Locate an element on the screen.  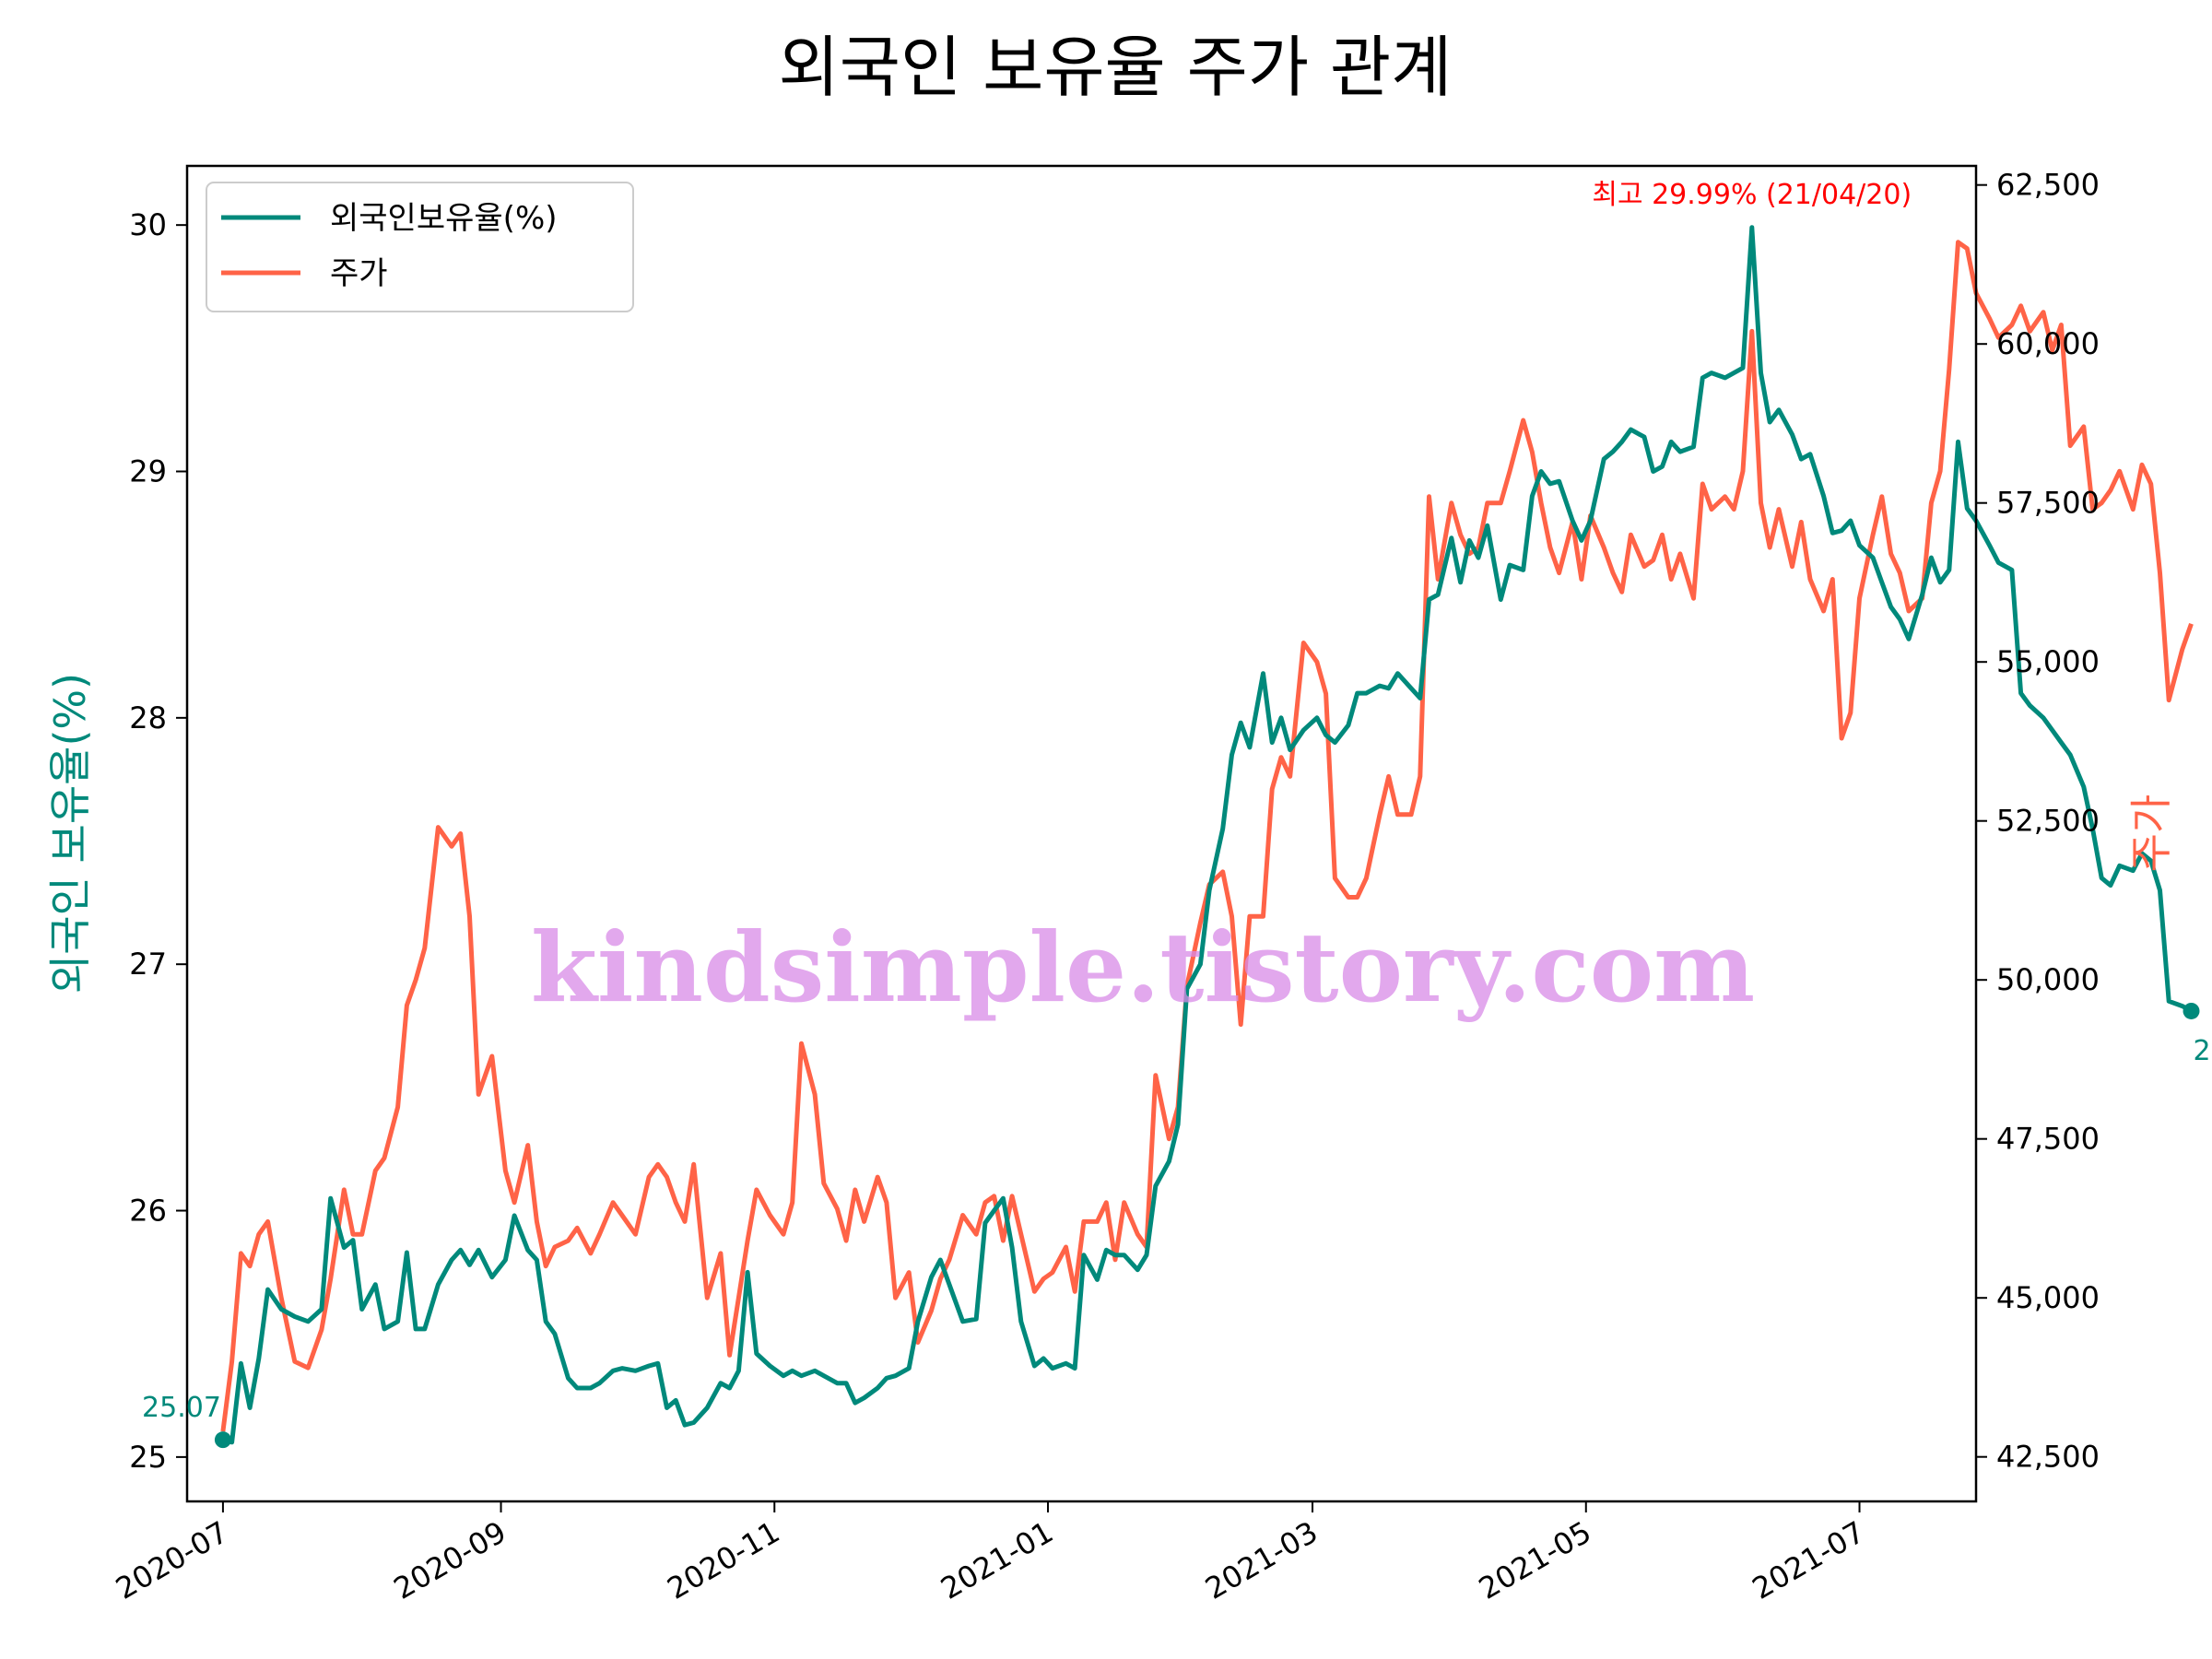
y-axis-right-label: 주가 is located at coordinates (2151, 833).